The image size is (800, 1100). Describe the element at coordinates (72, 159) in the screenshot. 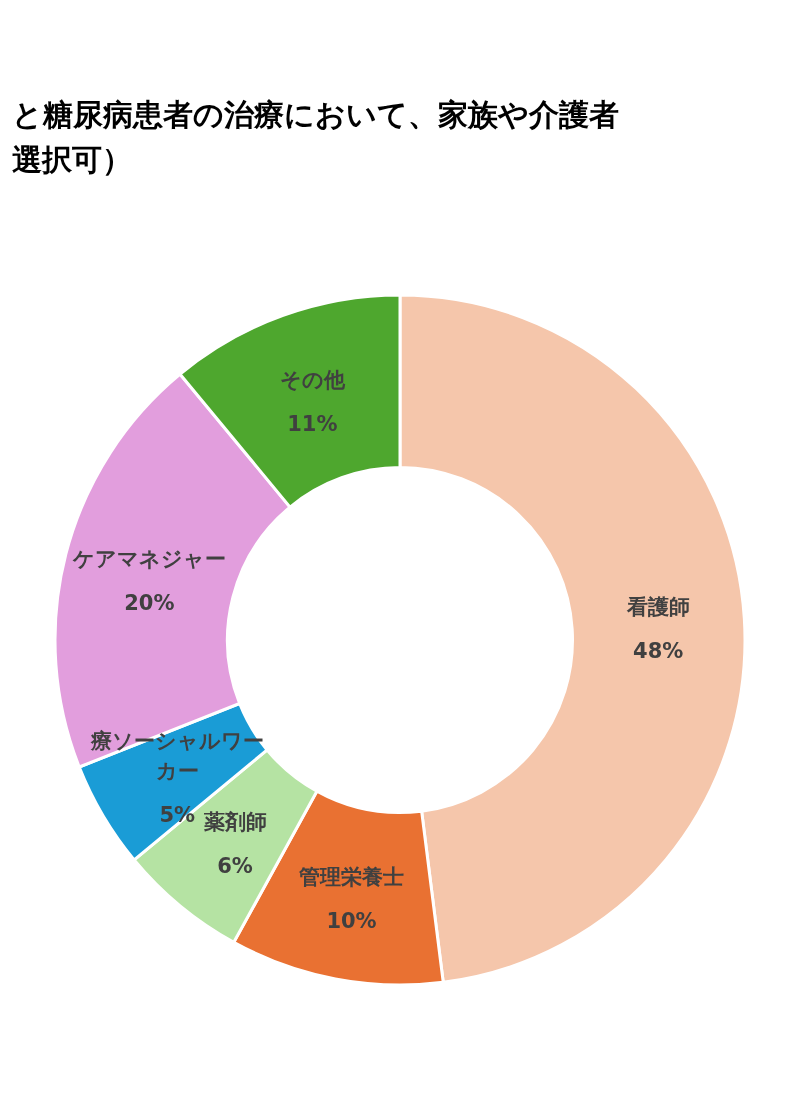

I see `chart-subtitle: 選択可）` at that location.